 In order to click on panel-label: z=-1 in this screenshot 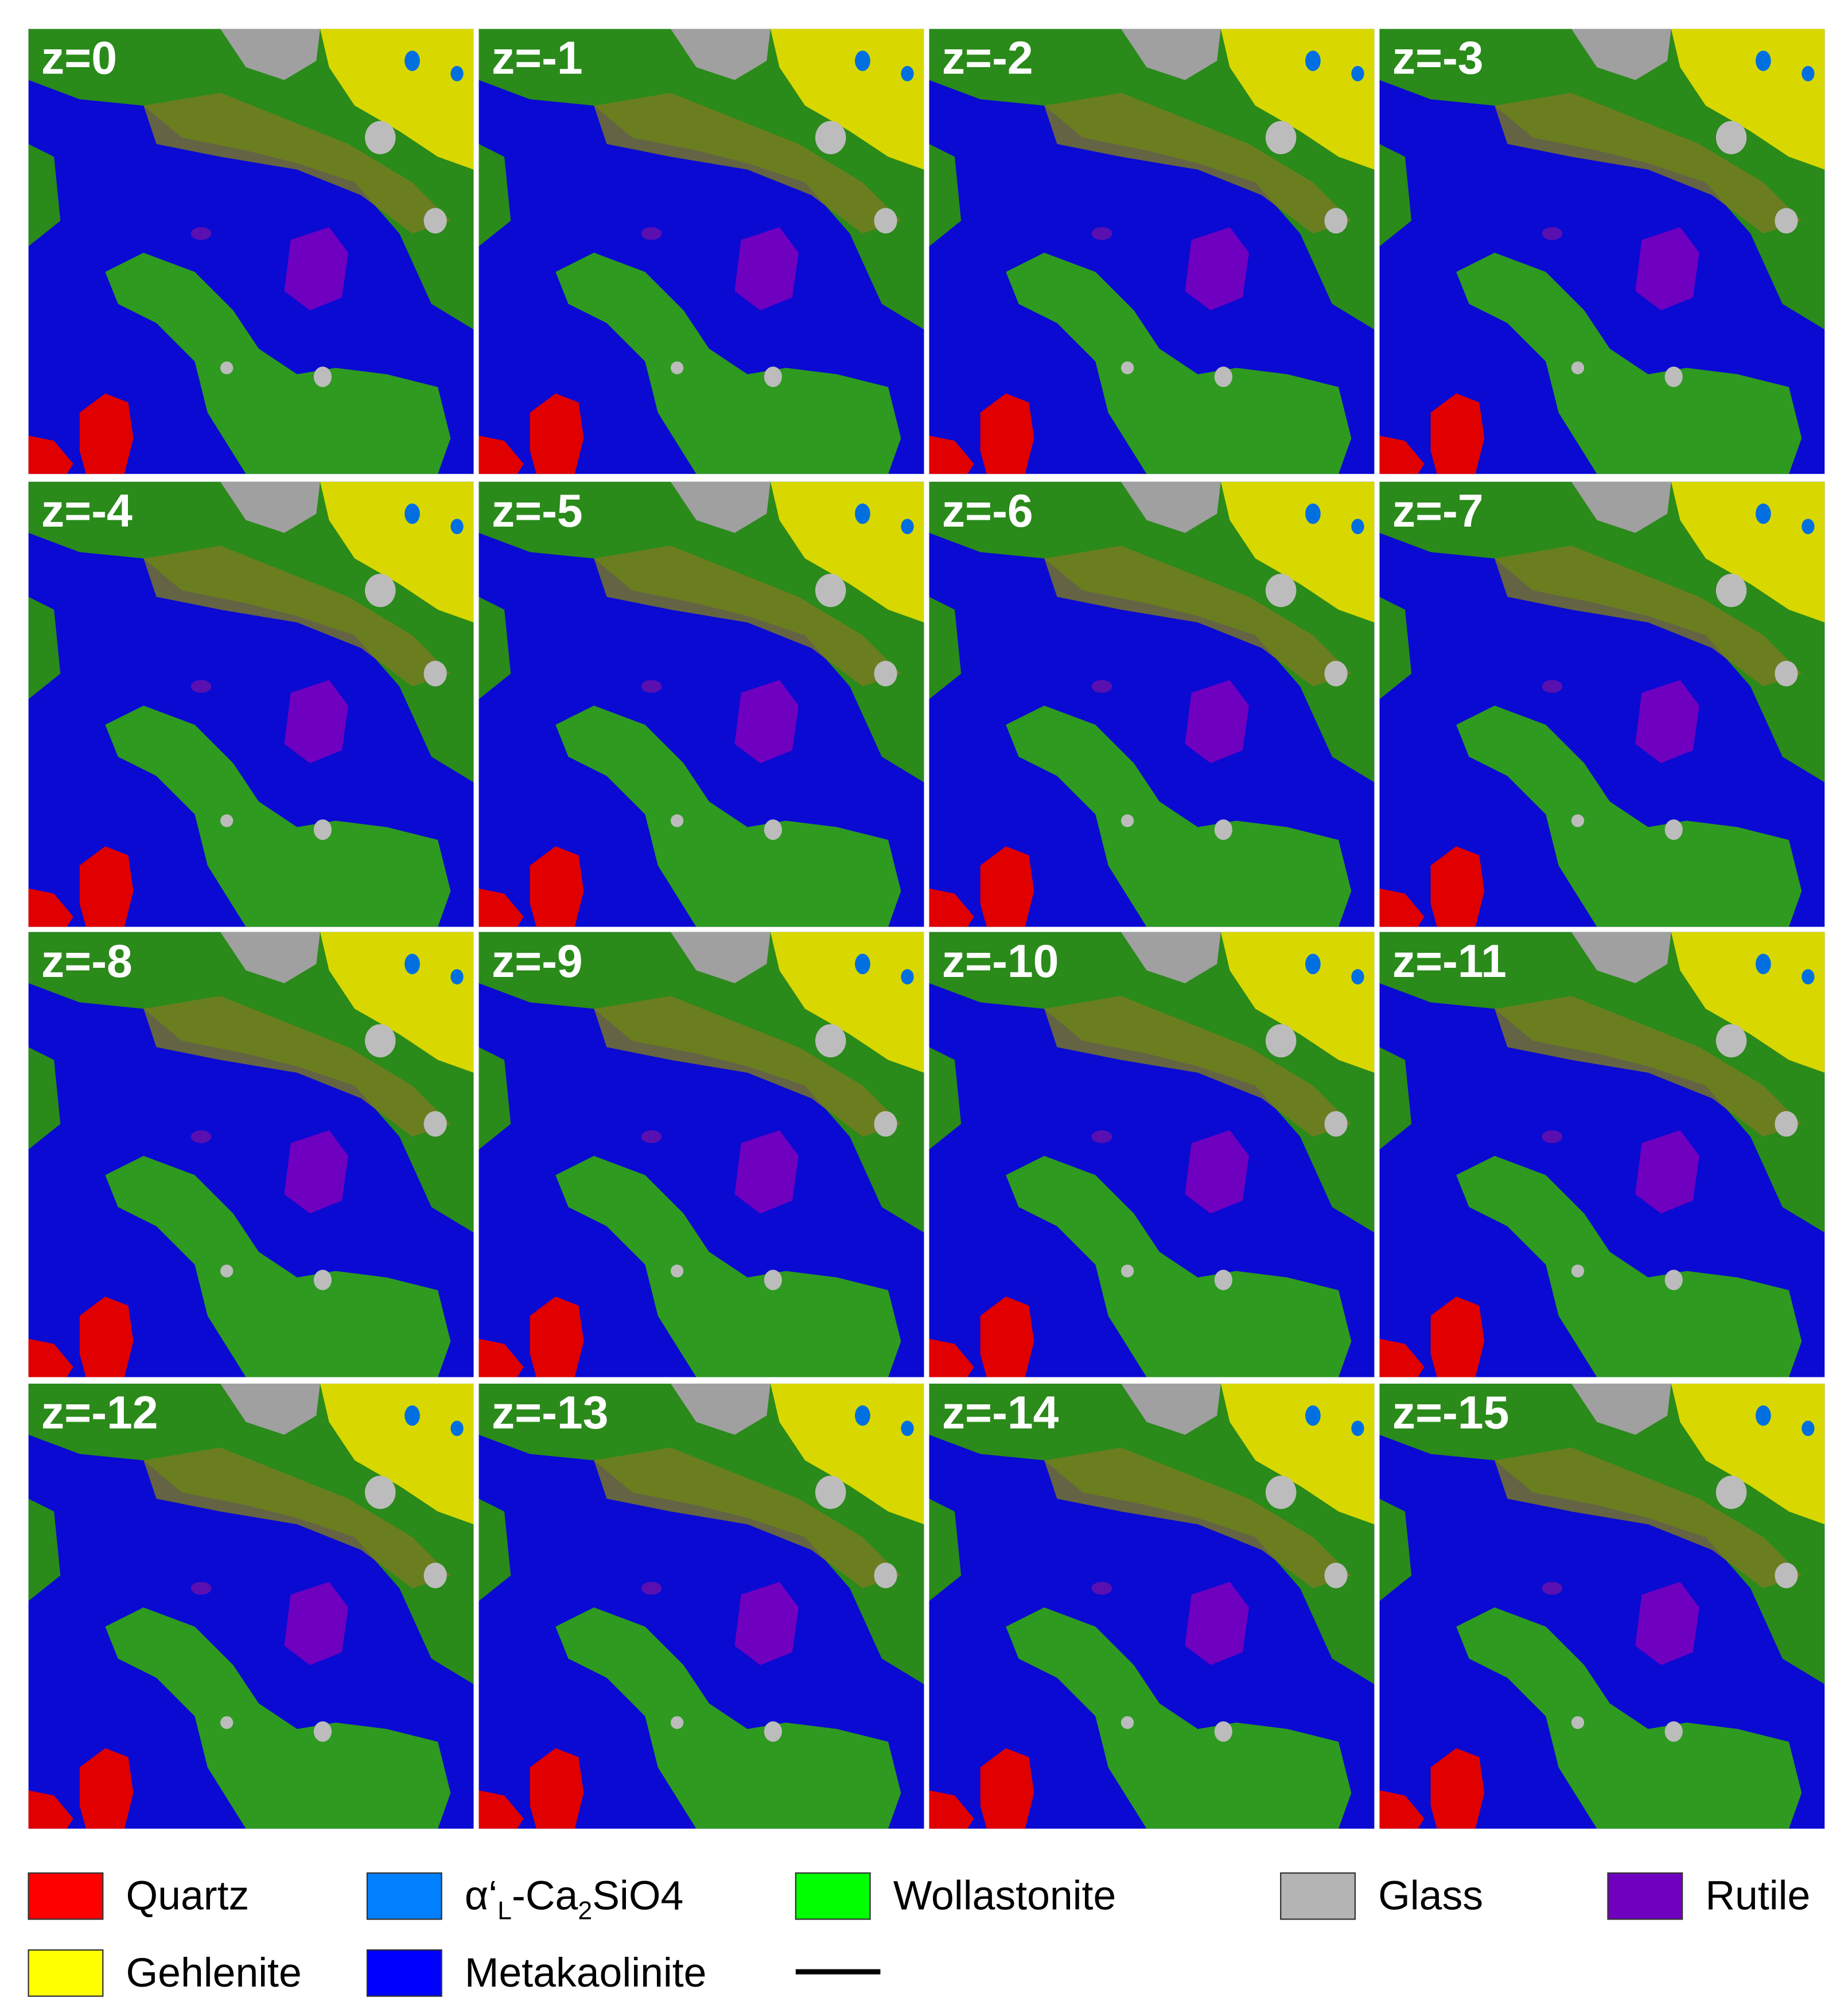, I will do `click(538, 58)`.